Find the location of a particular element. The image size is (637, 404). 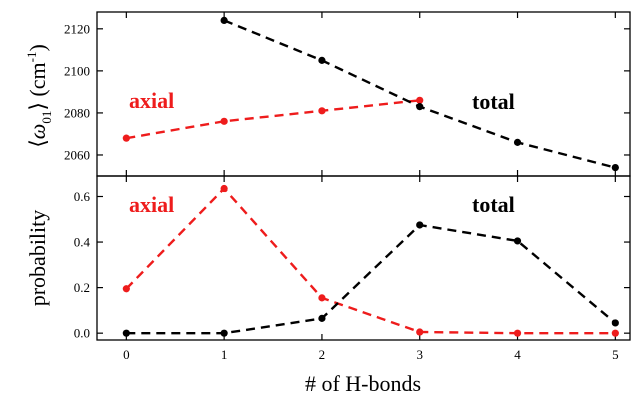

x-tick-label: 4 is located at coordinates (517, 354).